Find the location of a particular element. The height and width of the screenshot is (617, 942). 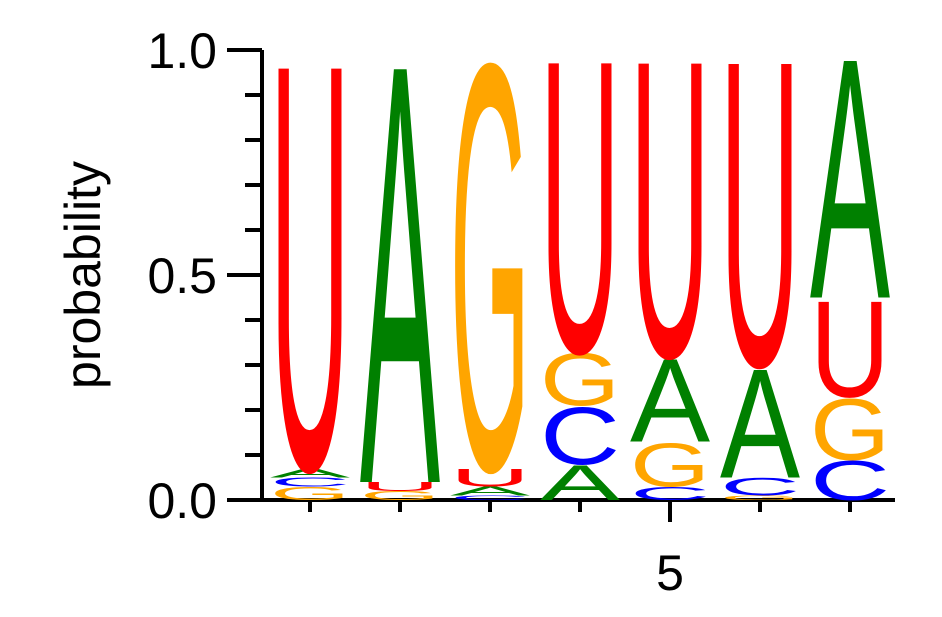

y-tick-label: 0.5 is located at coordinates (182, 276).